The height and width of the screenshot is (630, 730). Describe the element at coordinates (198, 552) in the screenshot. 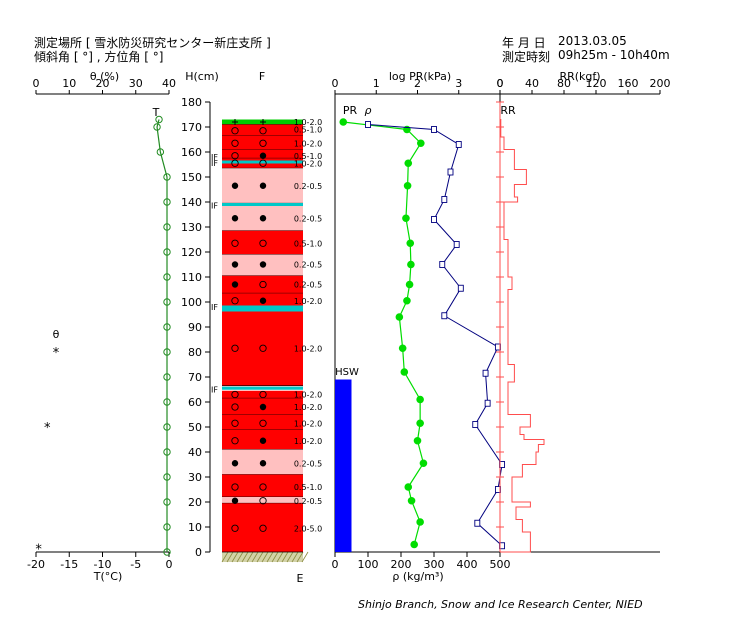

I see `height-tick-label: 0` at that location.